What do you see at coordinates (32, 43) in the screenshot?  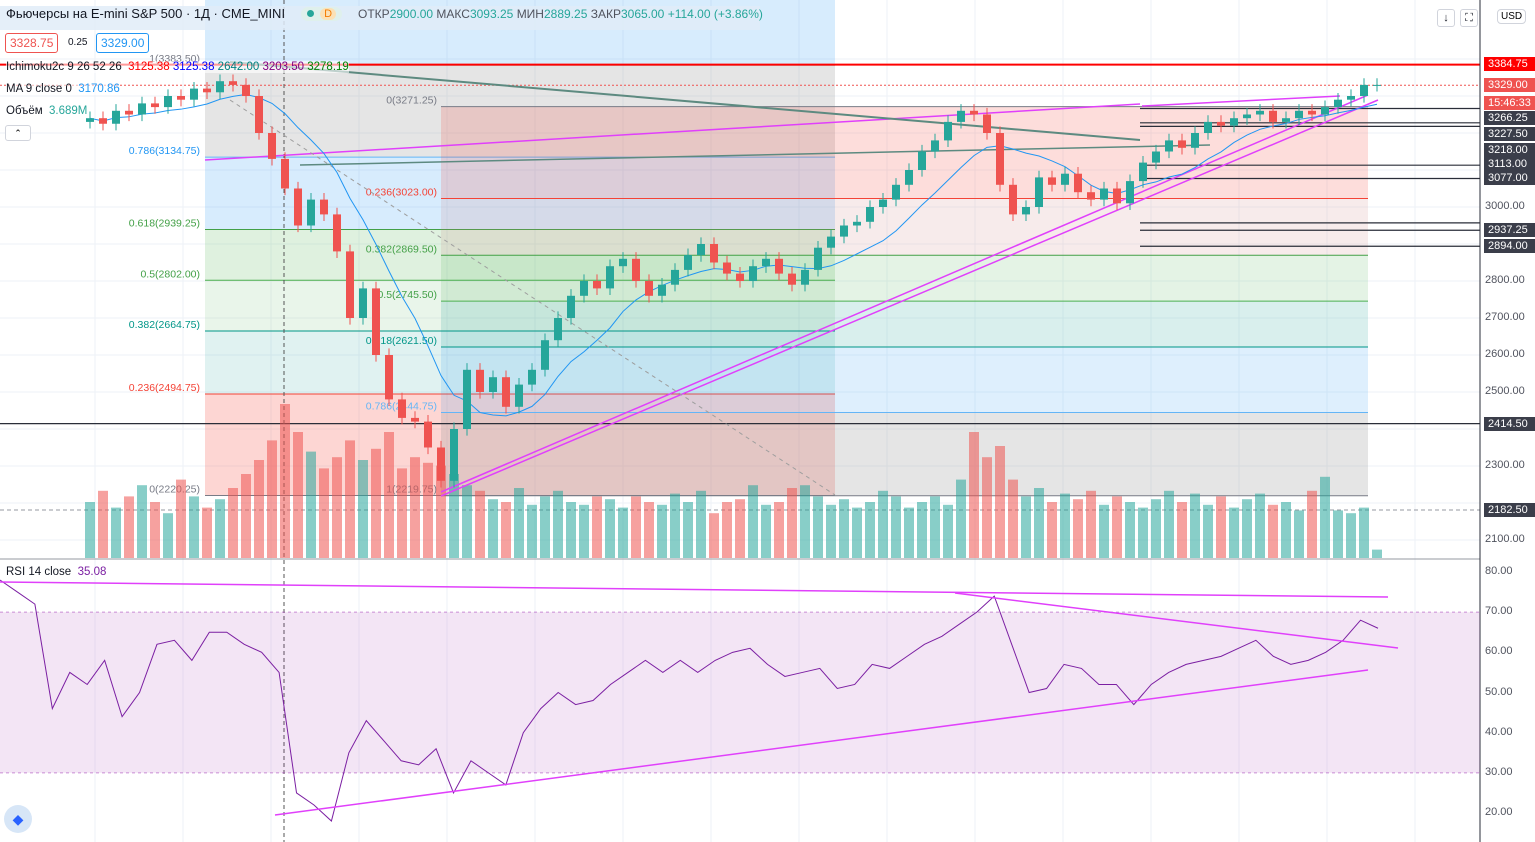 I see `sell-price-button: 3328.75` at bounding box center [32, 43].